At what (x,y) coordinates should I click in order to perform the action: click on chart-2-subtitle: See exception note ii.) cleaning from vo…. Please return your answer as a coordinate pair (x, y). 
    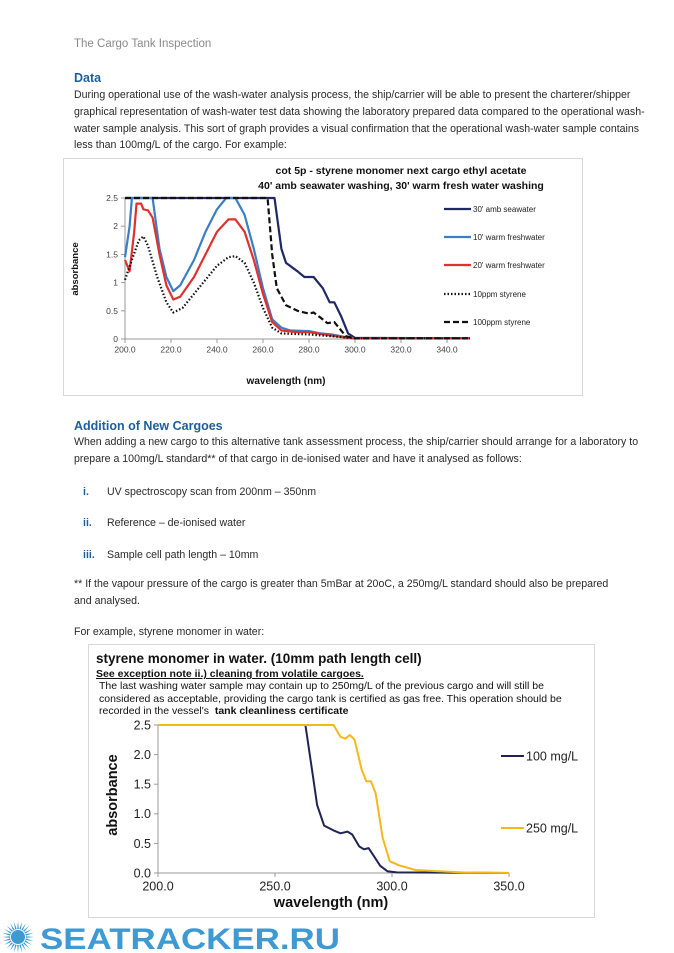
    Looking at the image, I should click on (230, 674).